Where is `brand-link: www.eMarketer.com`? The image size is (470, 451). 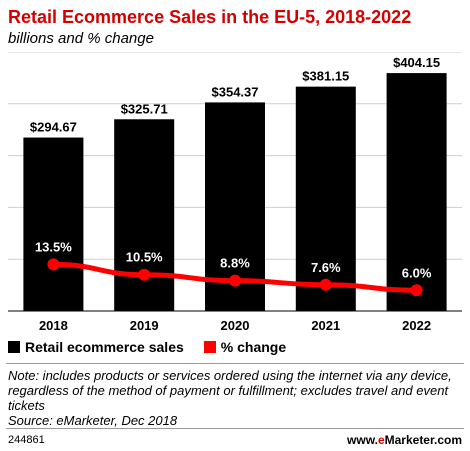 brand-link: www.eMarketer.com is located at coordinates (404, 440).